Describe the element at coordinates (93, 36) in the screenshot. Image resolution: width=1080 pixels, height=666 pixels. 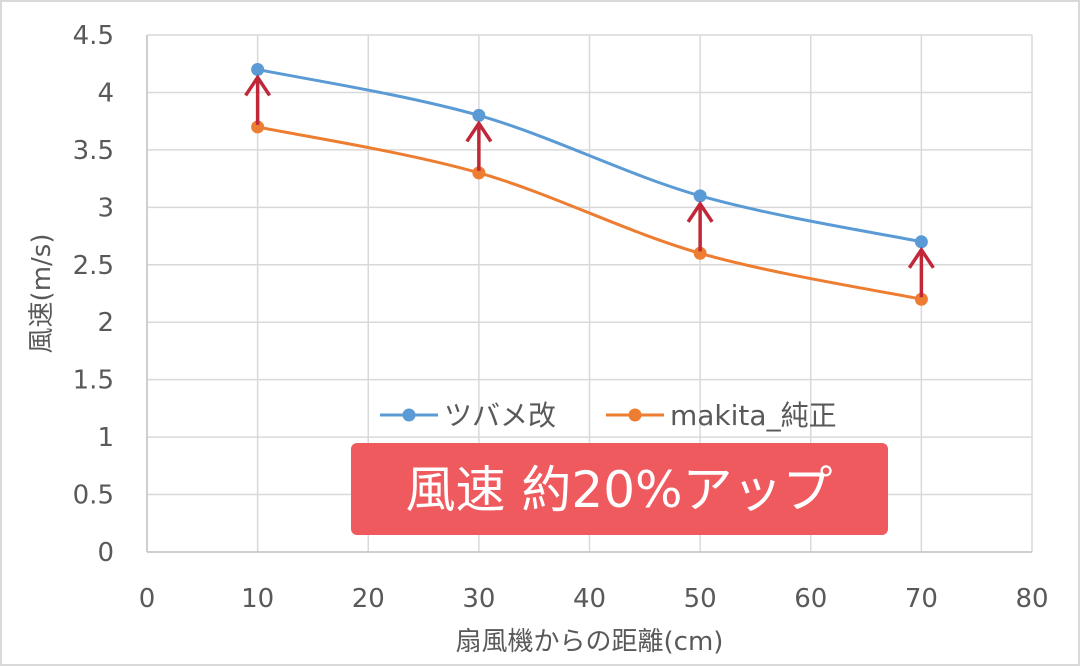
I see `y-tick-label: 4.5` at that location.